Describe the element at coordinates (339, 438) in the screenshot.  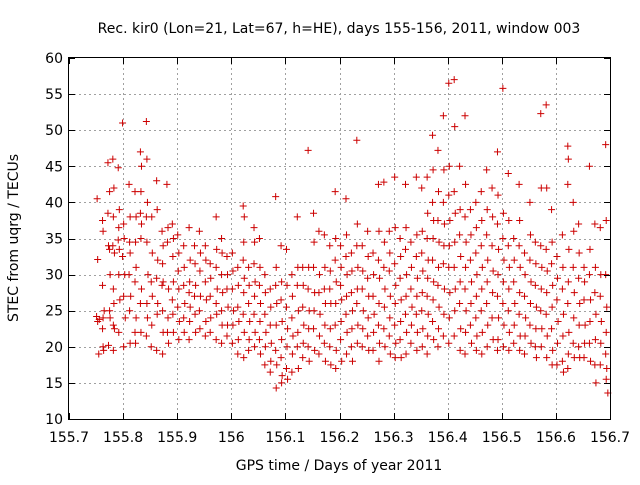
I see `x-tick-label: 156.2` at that location.